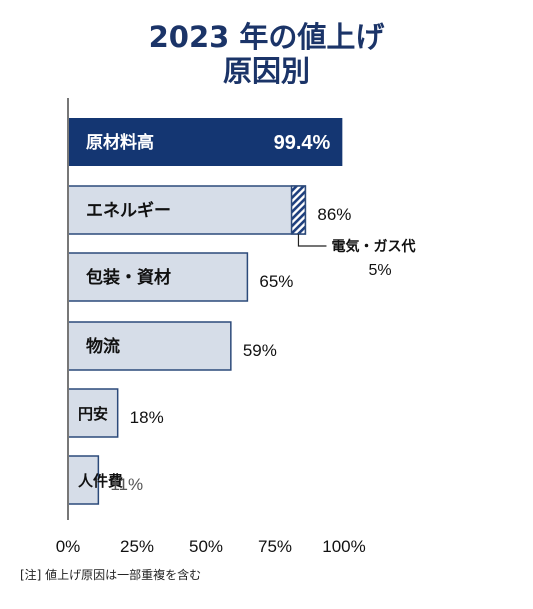 The width and height of the screenshot is (533, 609). Describe the element at coordinates (128, 211) in the screenshot. I see `category-label-2: エネルギー` at that location.